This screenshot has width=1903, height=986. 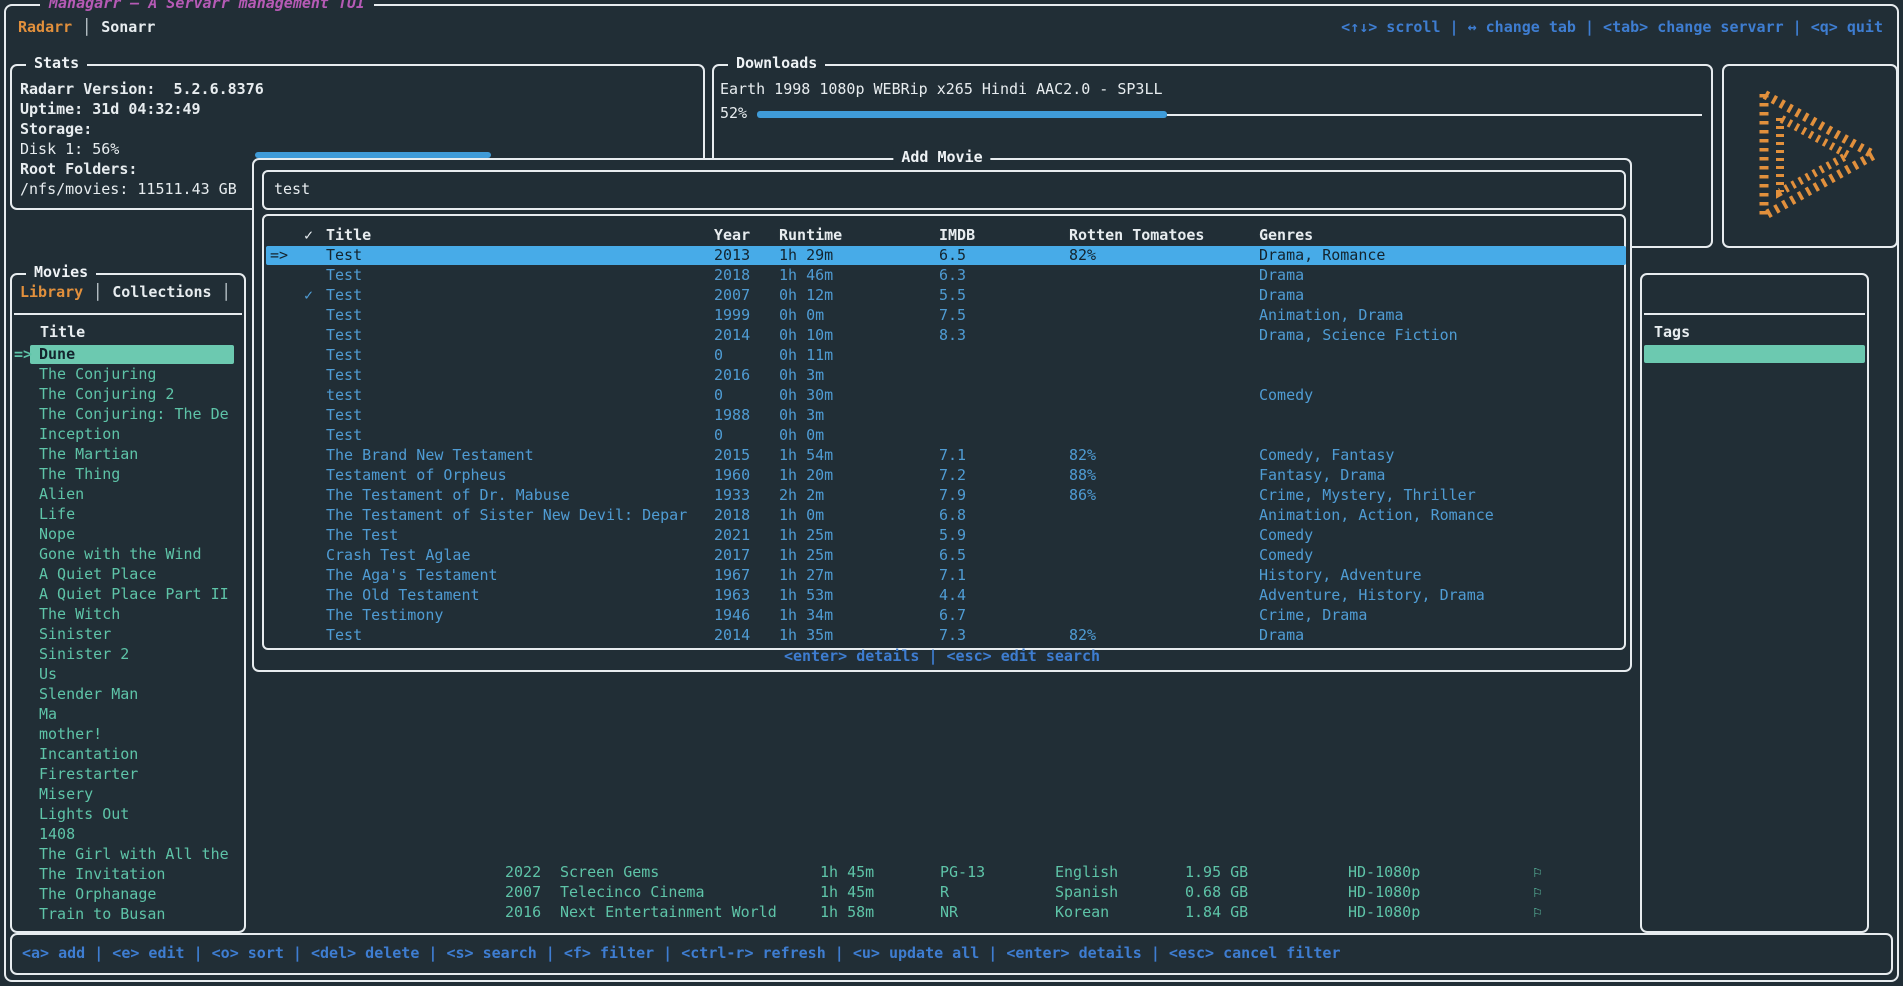 I want to click on result-row: Crash Test Aglae 2017 1h 25m 6.5 Comedy, so click(x=946, y=555).